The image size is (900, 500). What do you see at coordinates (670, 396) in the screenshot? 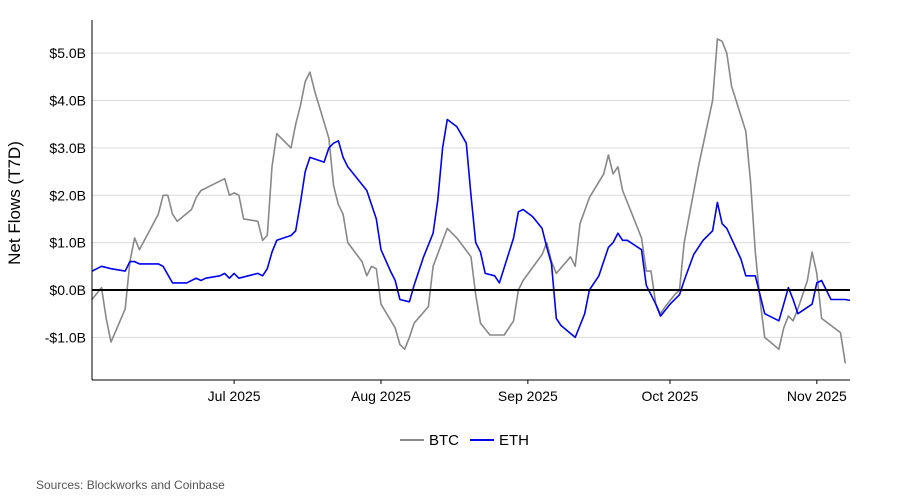
I see `x-tick-label: Oct 2025` at bounding box center [670, 396].